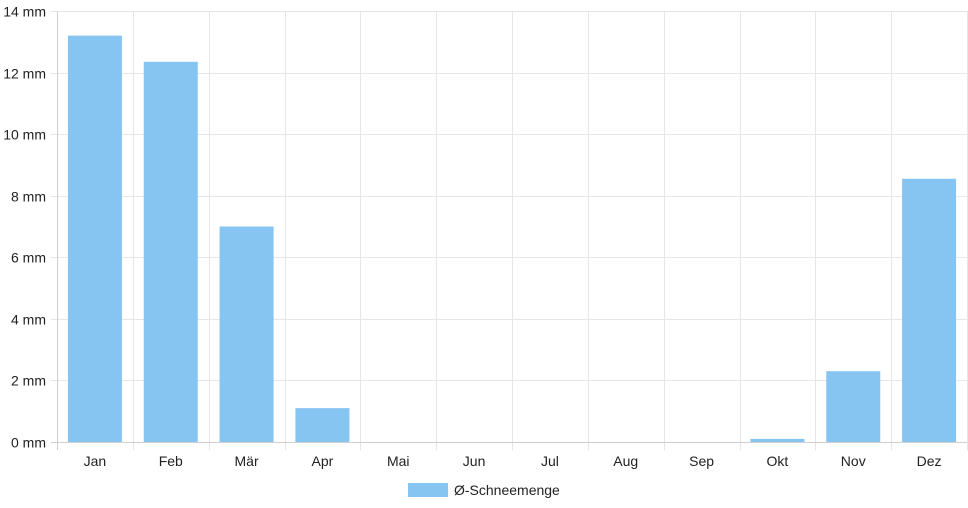  What do you see at coordinates (24, 135) in the screenshot?
I see `y-tick-label: 10 mm` at bounding box center [24, 135].